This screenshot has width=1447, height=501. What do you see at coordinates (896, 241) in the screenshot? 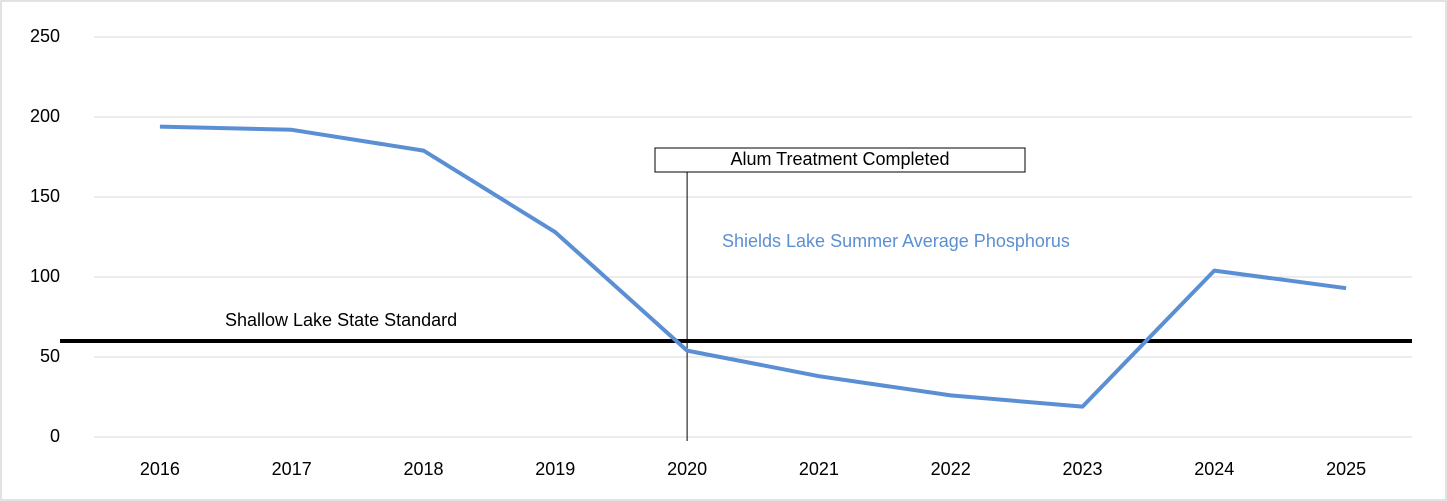
I see `series-label: Shields Lake Summer Average Phosphorus` at bounding box center [896, 241].